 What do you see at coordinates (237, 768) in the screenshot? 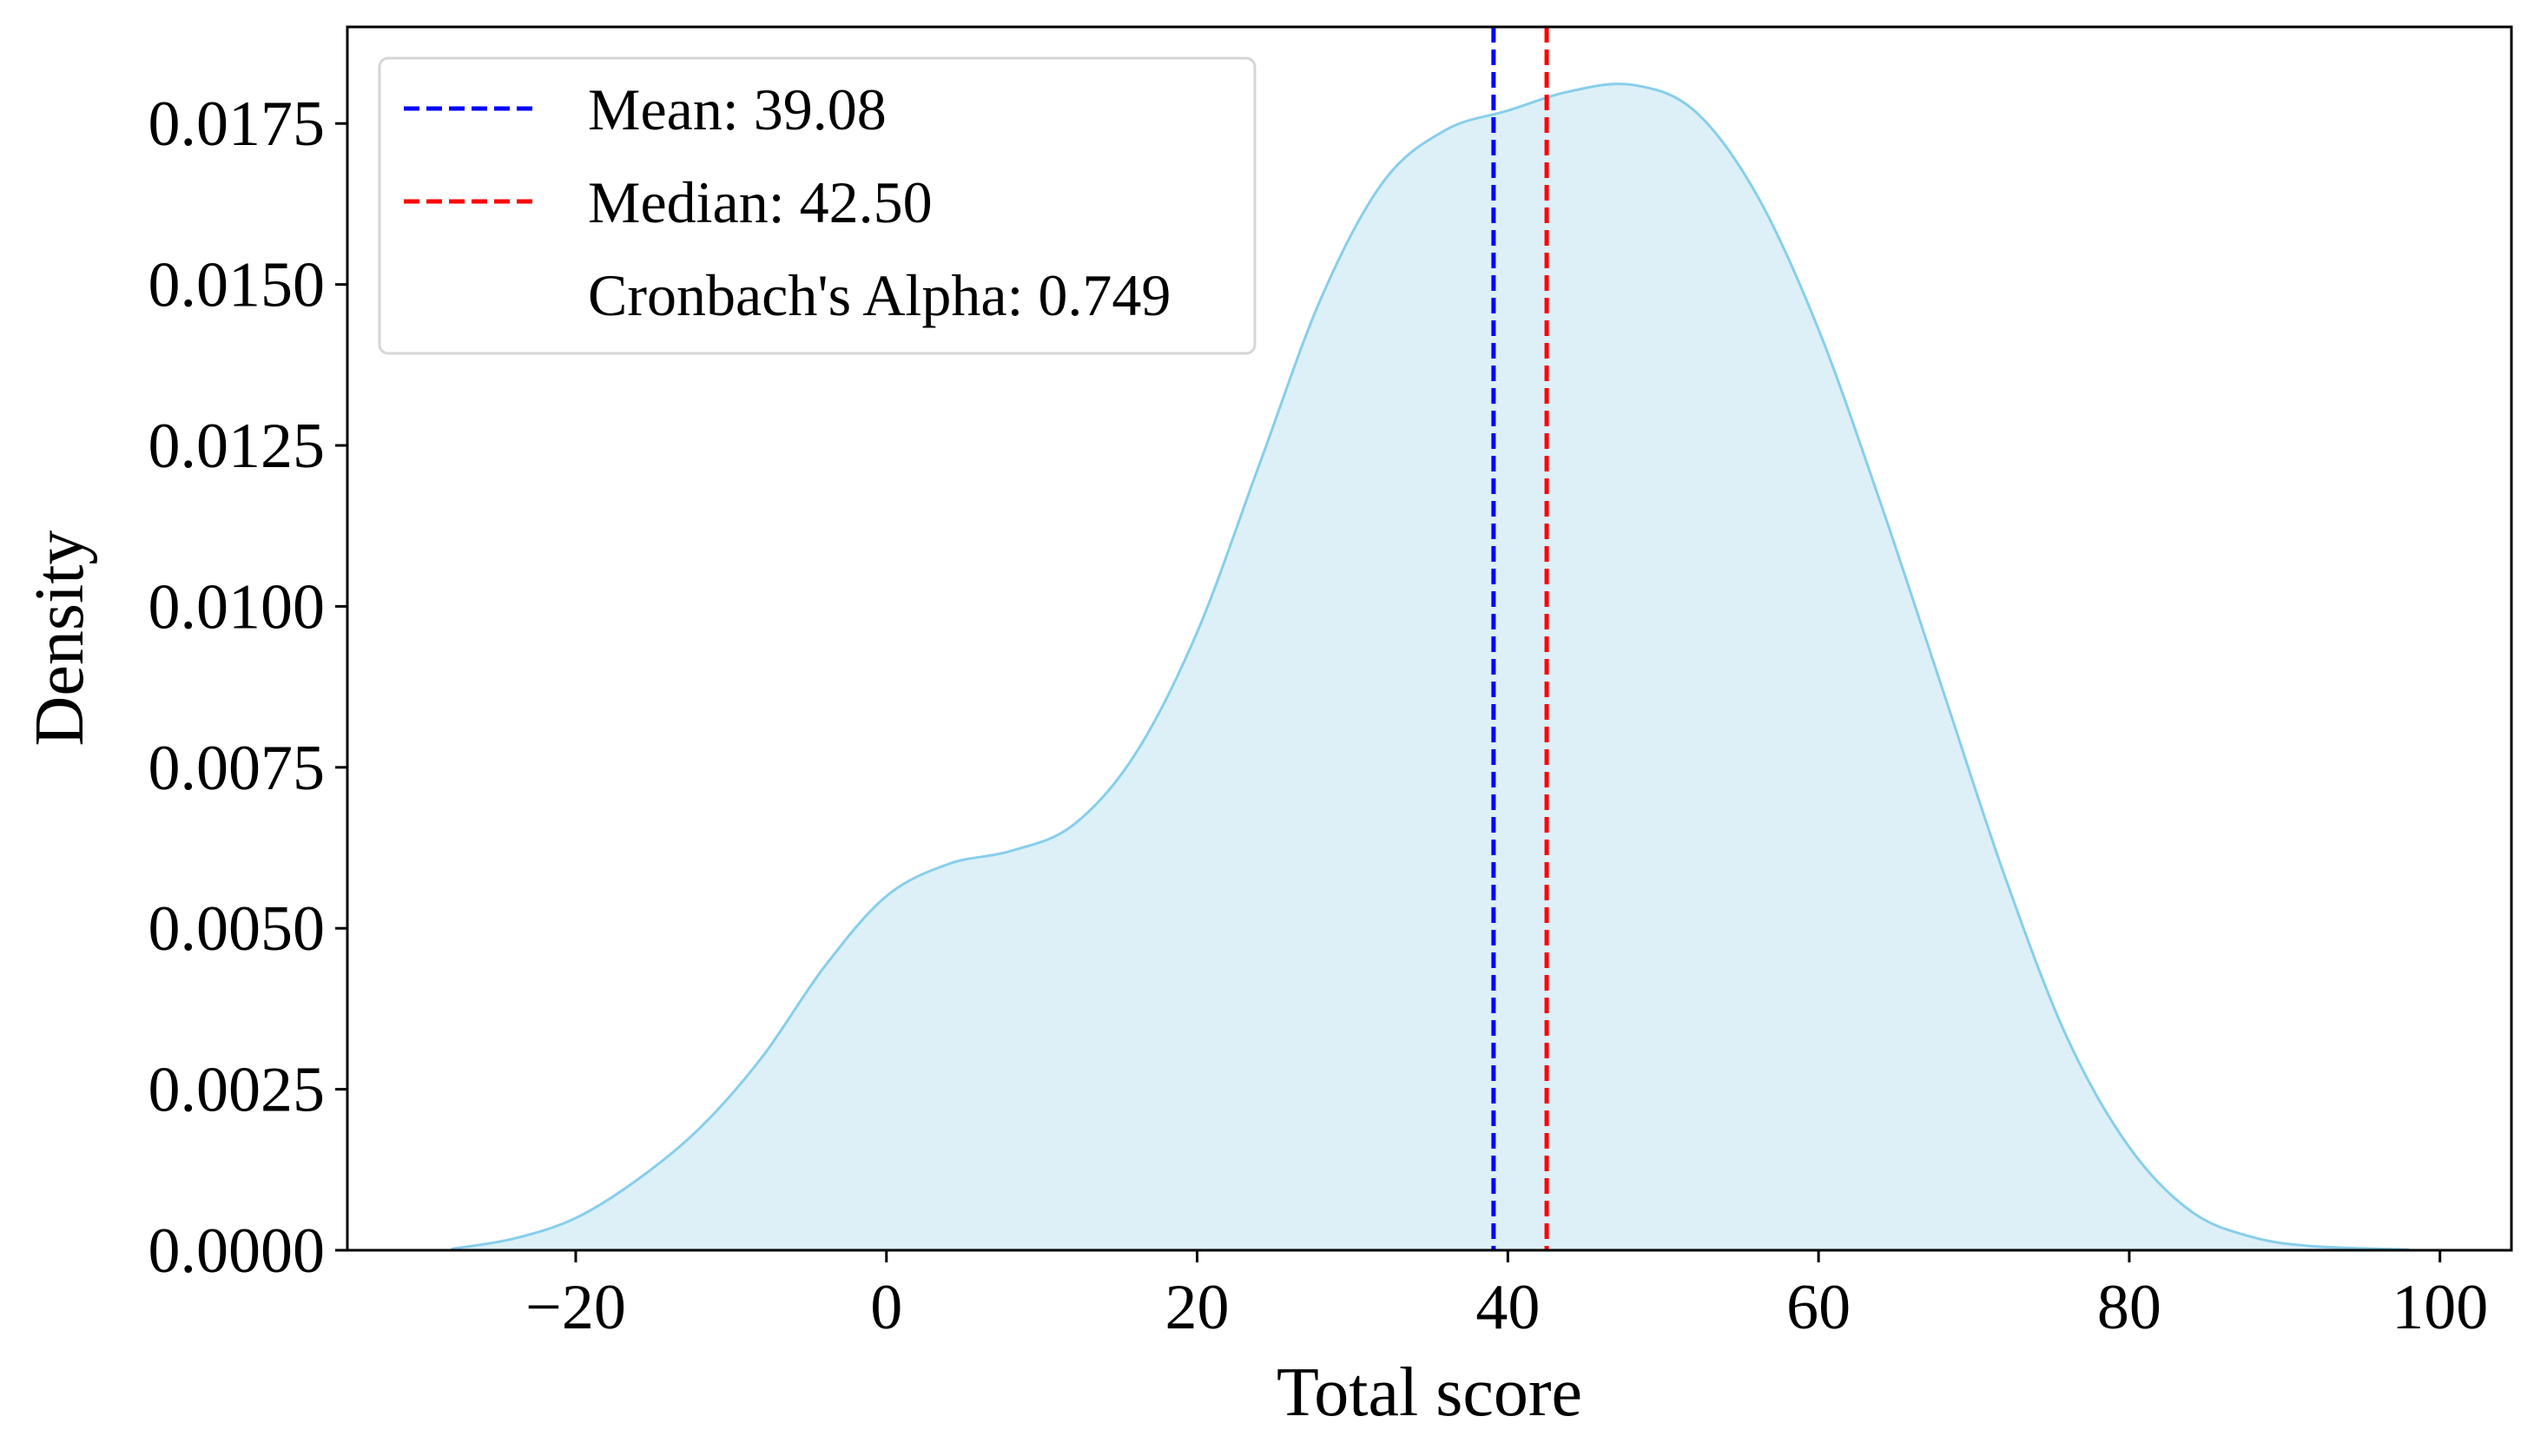
I see `y-tick-label: 0.0075` at bounding box center [237, 768].